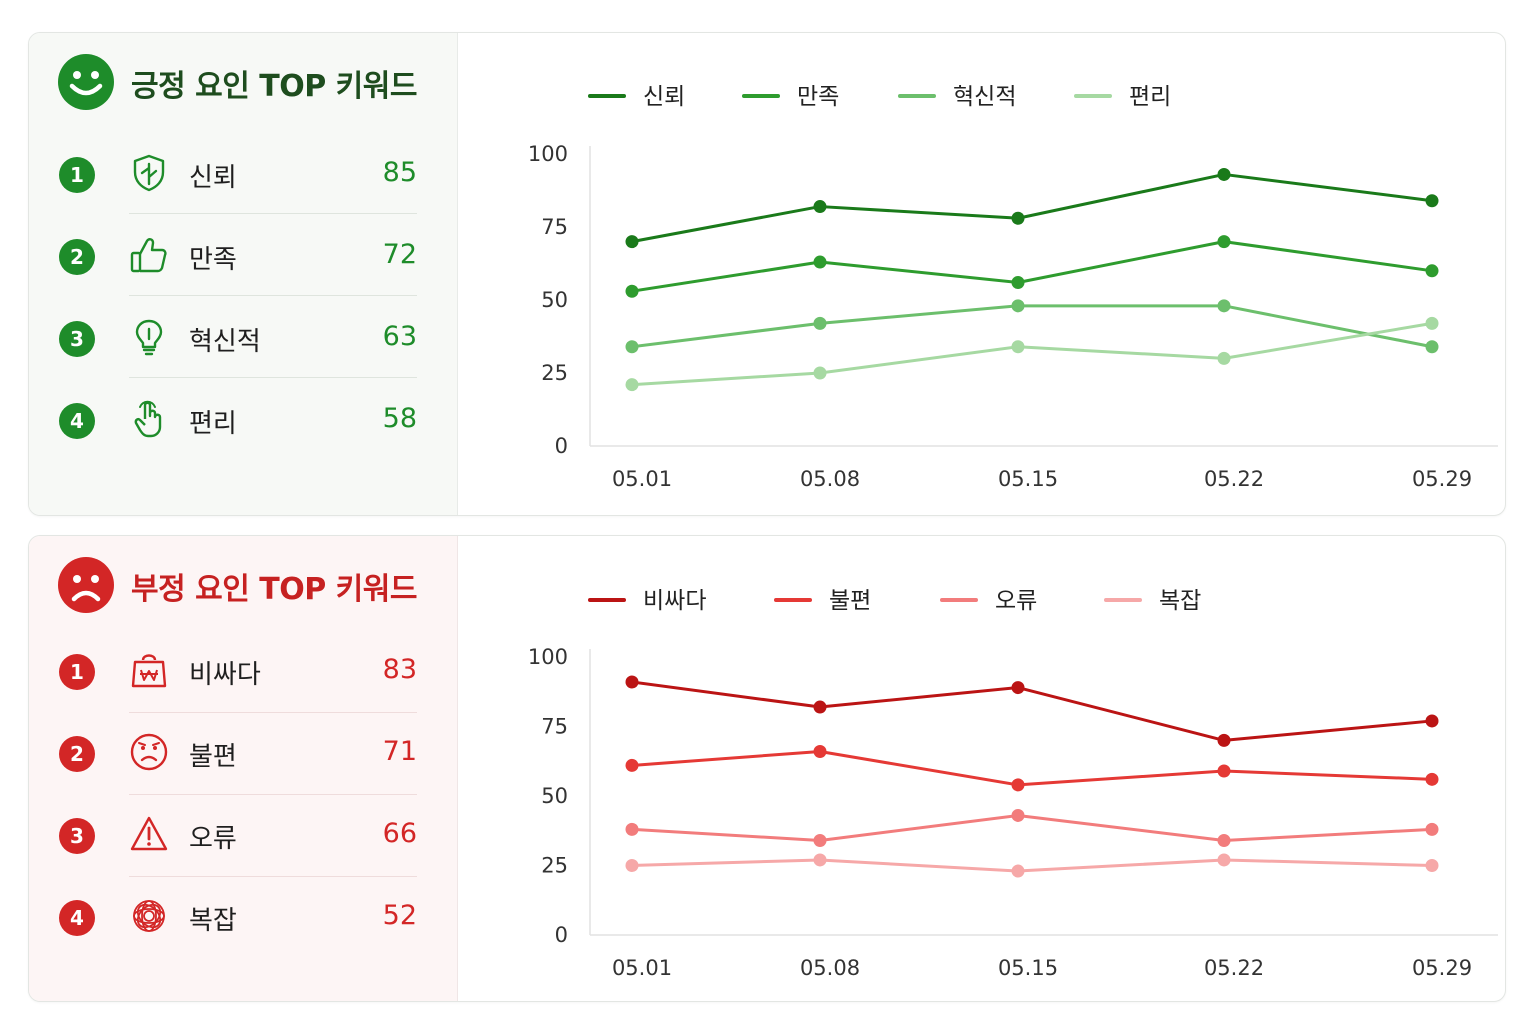 This screenshot has height=1024, width=1536. I want to click on y-tick-label: 75, so click(554, 227).